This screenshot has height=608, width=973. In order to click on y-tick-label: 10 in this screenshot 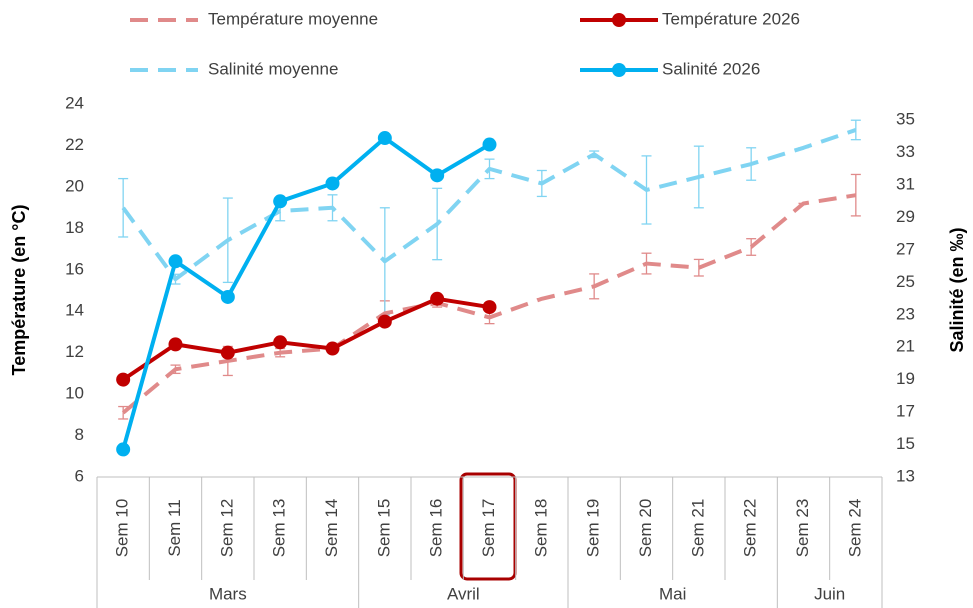, I will do `click(74, 393)`.